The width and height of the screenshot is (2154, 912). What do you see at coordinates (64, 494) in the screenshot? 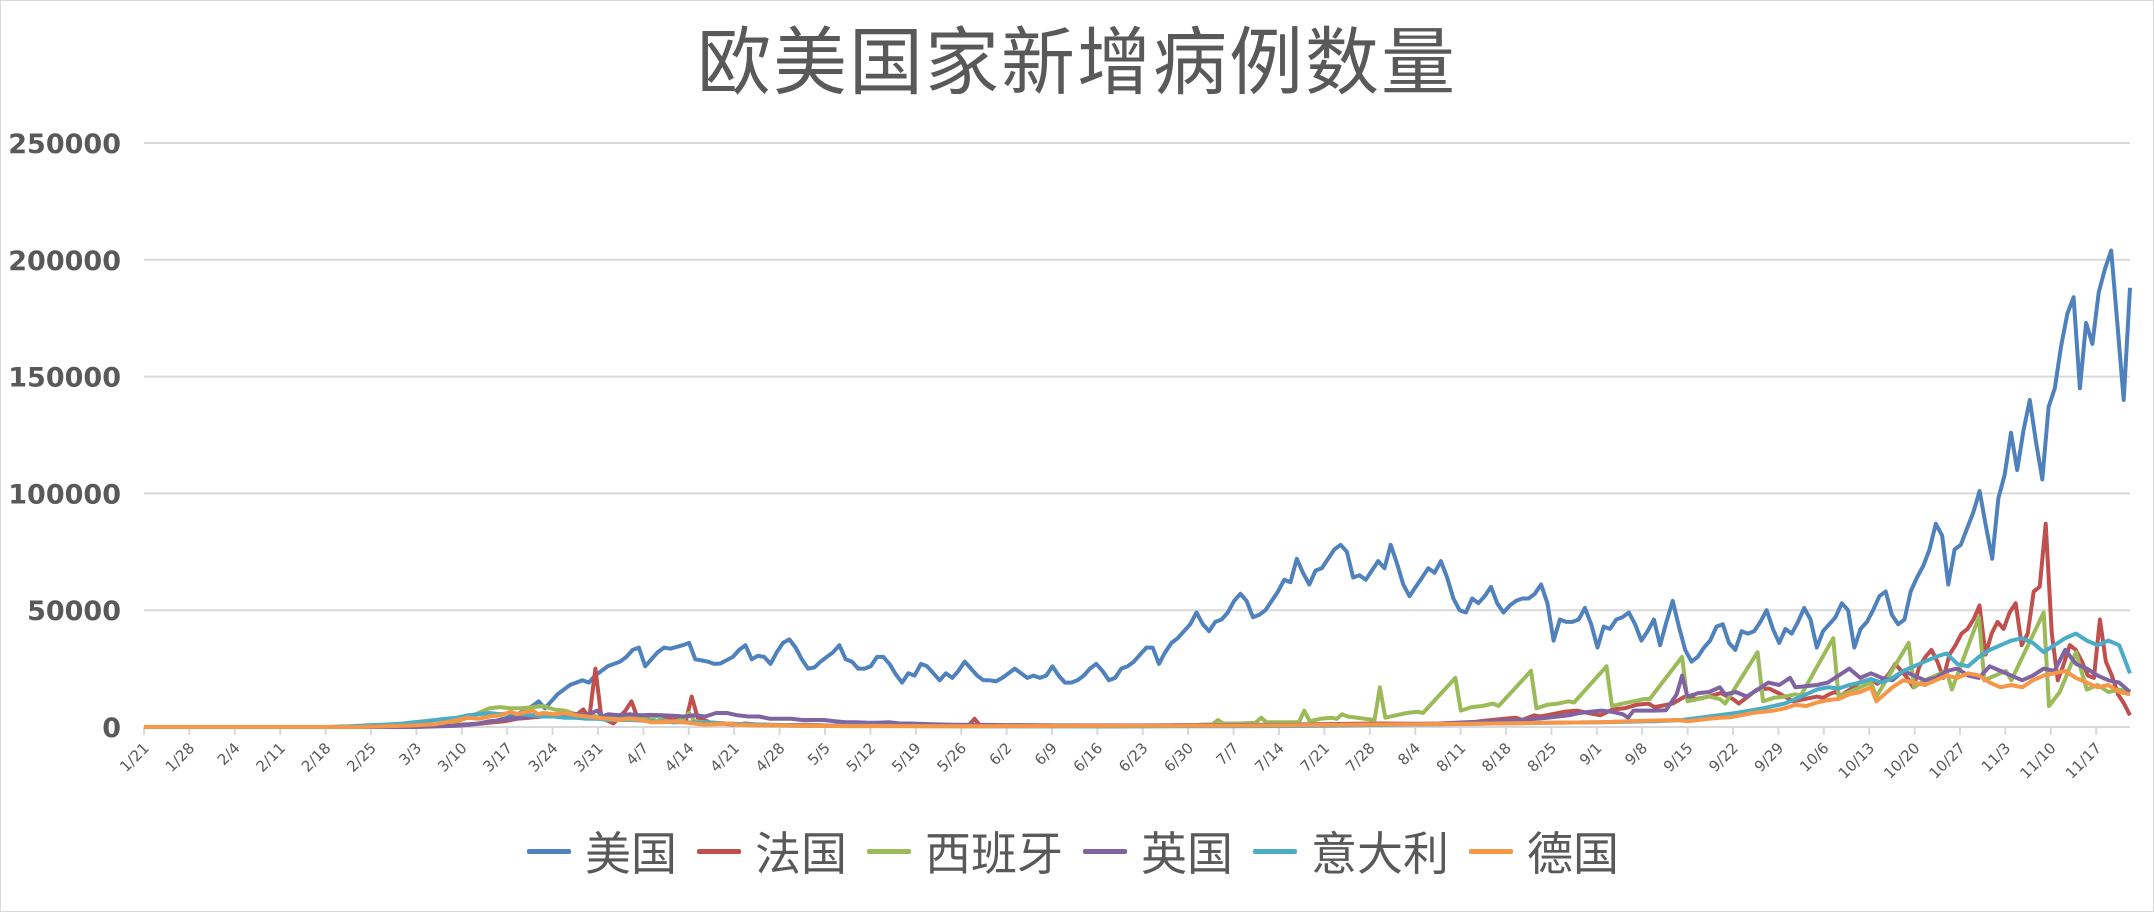
I see `y-tick-label: 100000` at bounding box center [64, 494].